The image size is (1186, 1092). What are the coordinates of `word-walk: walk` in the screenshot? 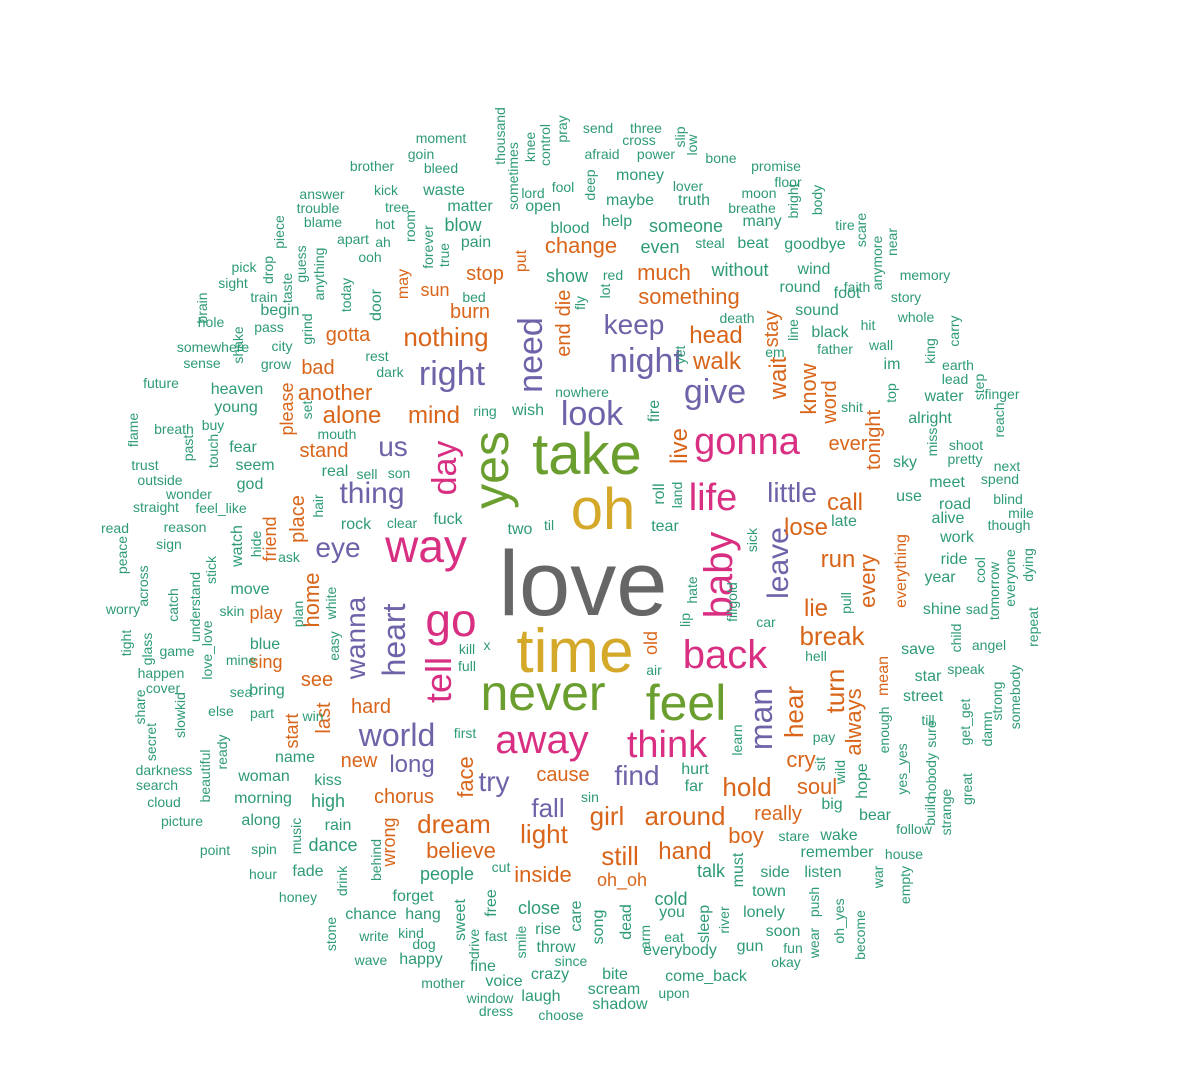 It's located at (717, 361).